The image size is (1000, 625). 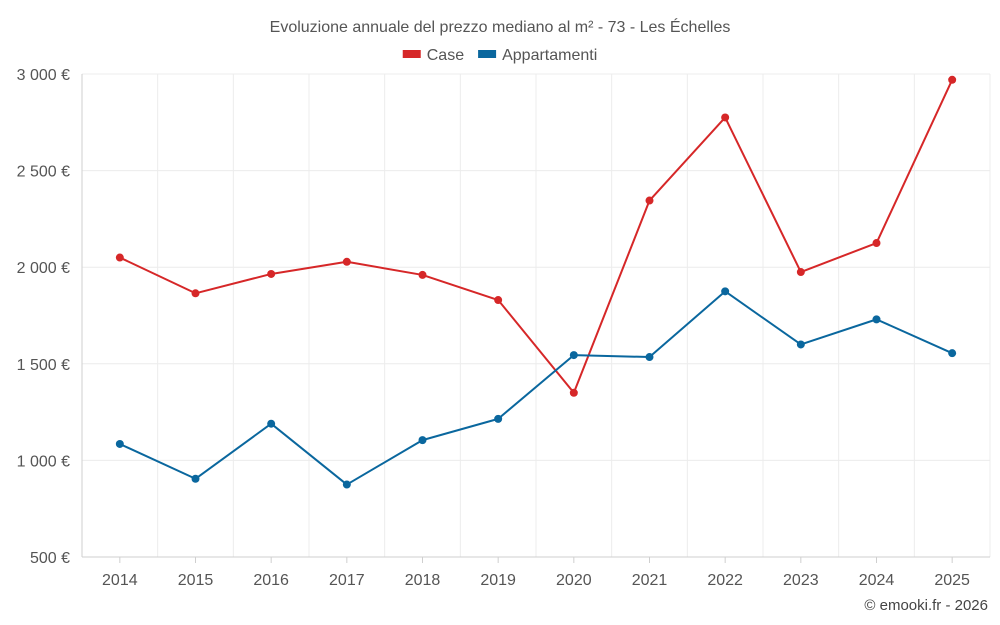 What do you see at coordinates (120, 580) in the screenshot?
I see `x-tick-label: 2014` at bounding box center [120, 580].